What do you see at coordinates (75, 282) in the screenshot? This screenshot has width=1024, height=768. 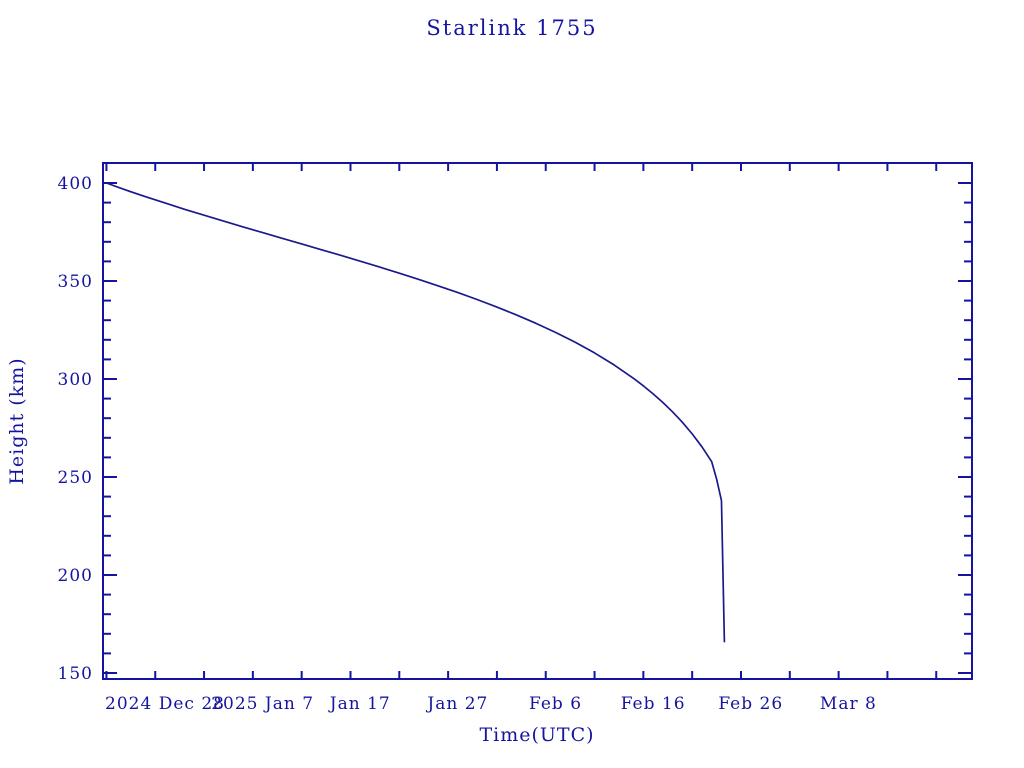 I see `y-tick-label-350: 350` at bounding box center [75, 282].